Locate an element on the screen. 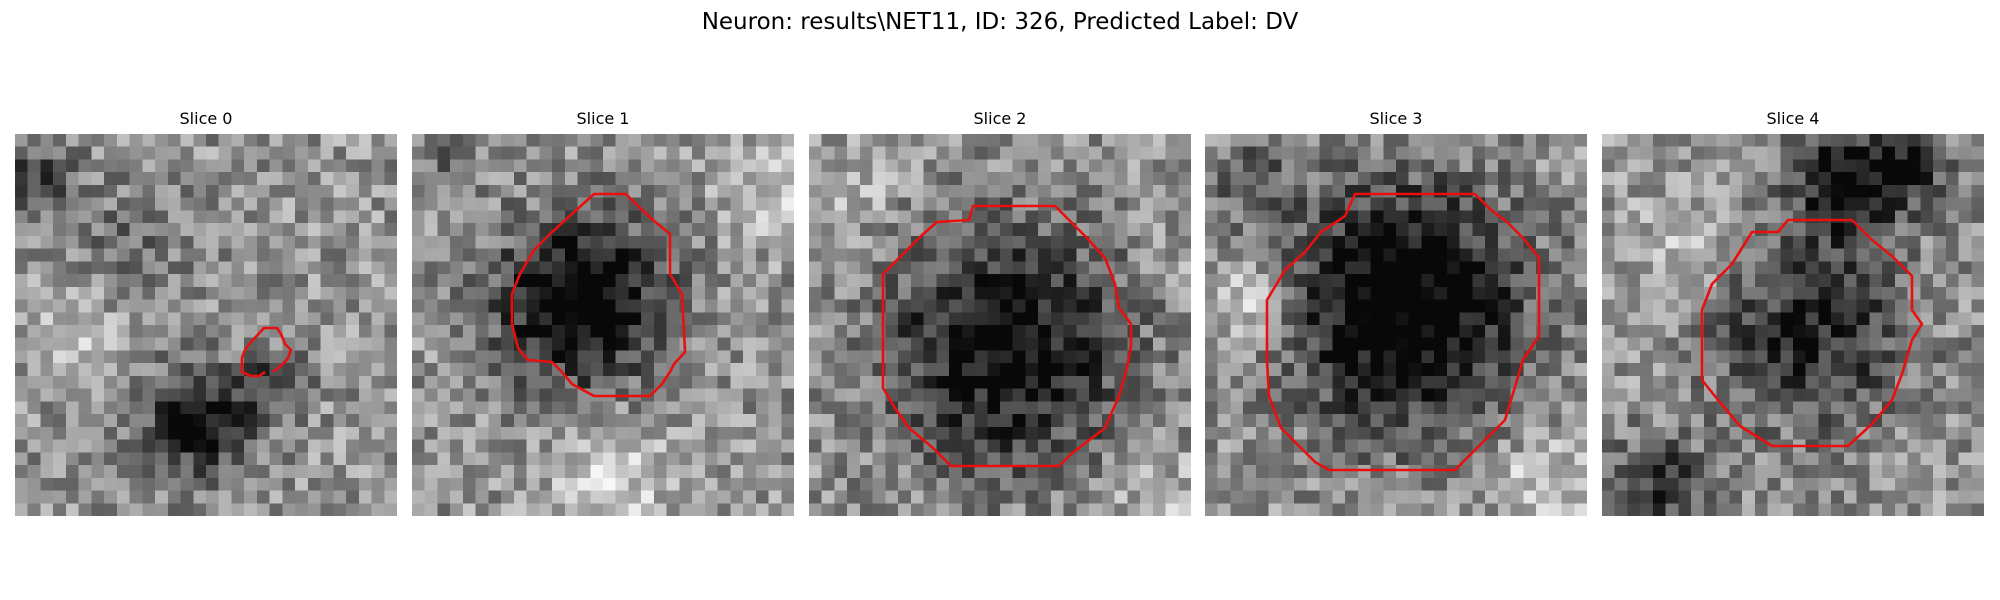  slice-title: Slice 3 is located at coordinates (1396, 118).